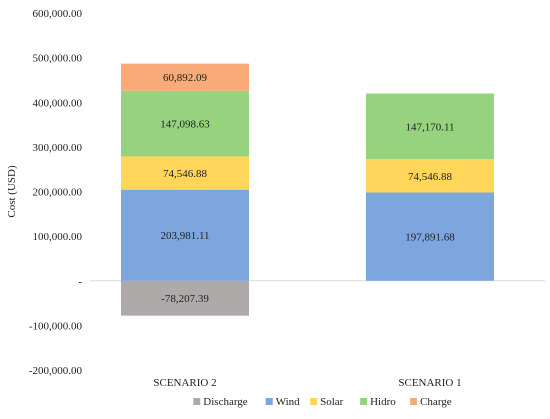 The width and height of the screenshot is (550, 419). Describe the element at coordinates (436, 402) in the screenshot. I see `legend-label: Charge` at that location.